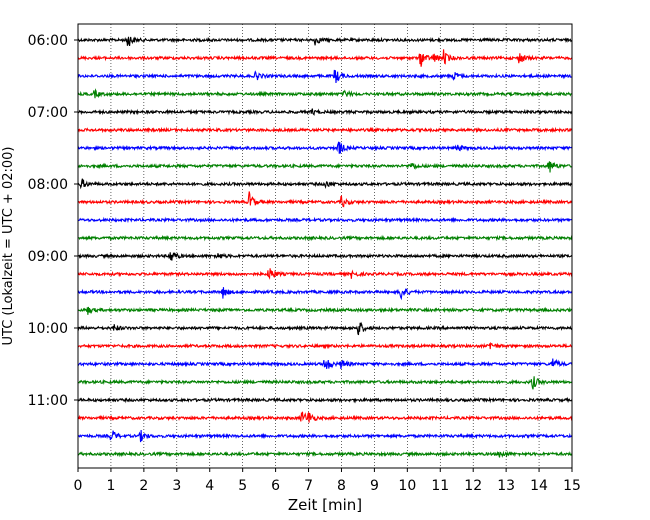  I want to click on y-tick-label: 07:00, so click(48, 113).